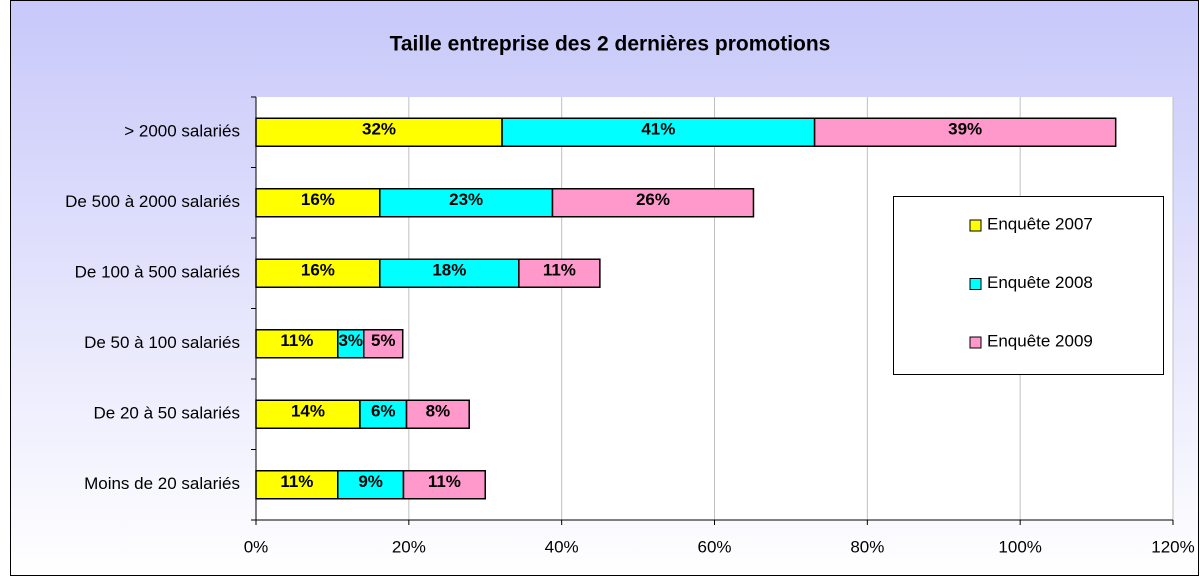 The height and width of the screenshot is (577, 1200). What do you see at coordinates (383, 411) in the screenshot?
I see `value-label: 6%` at bounding box center [383, 411].